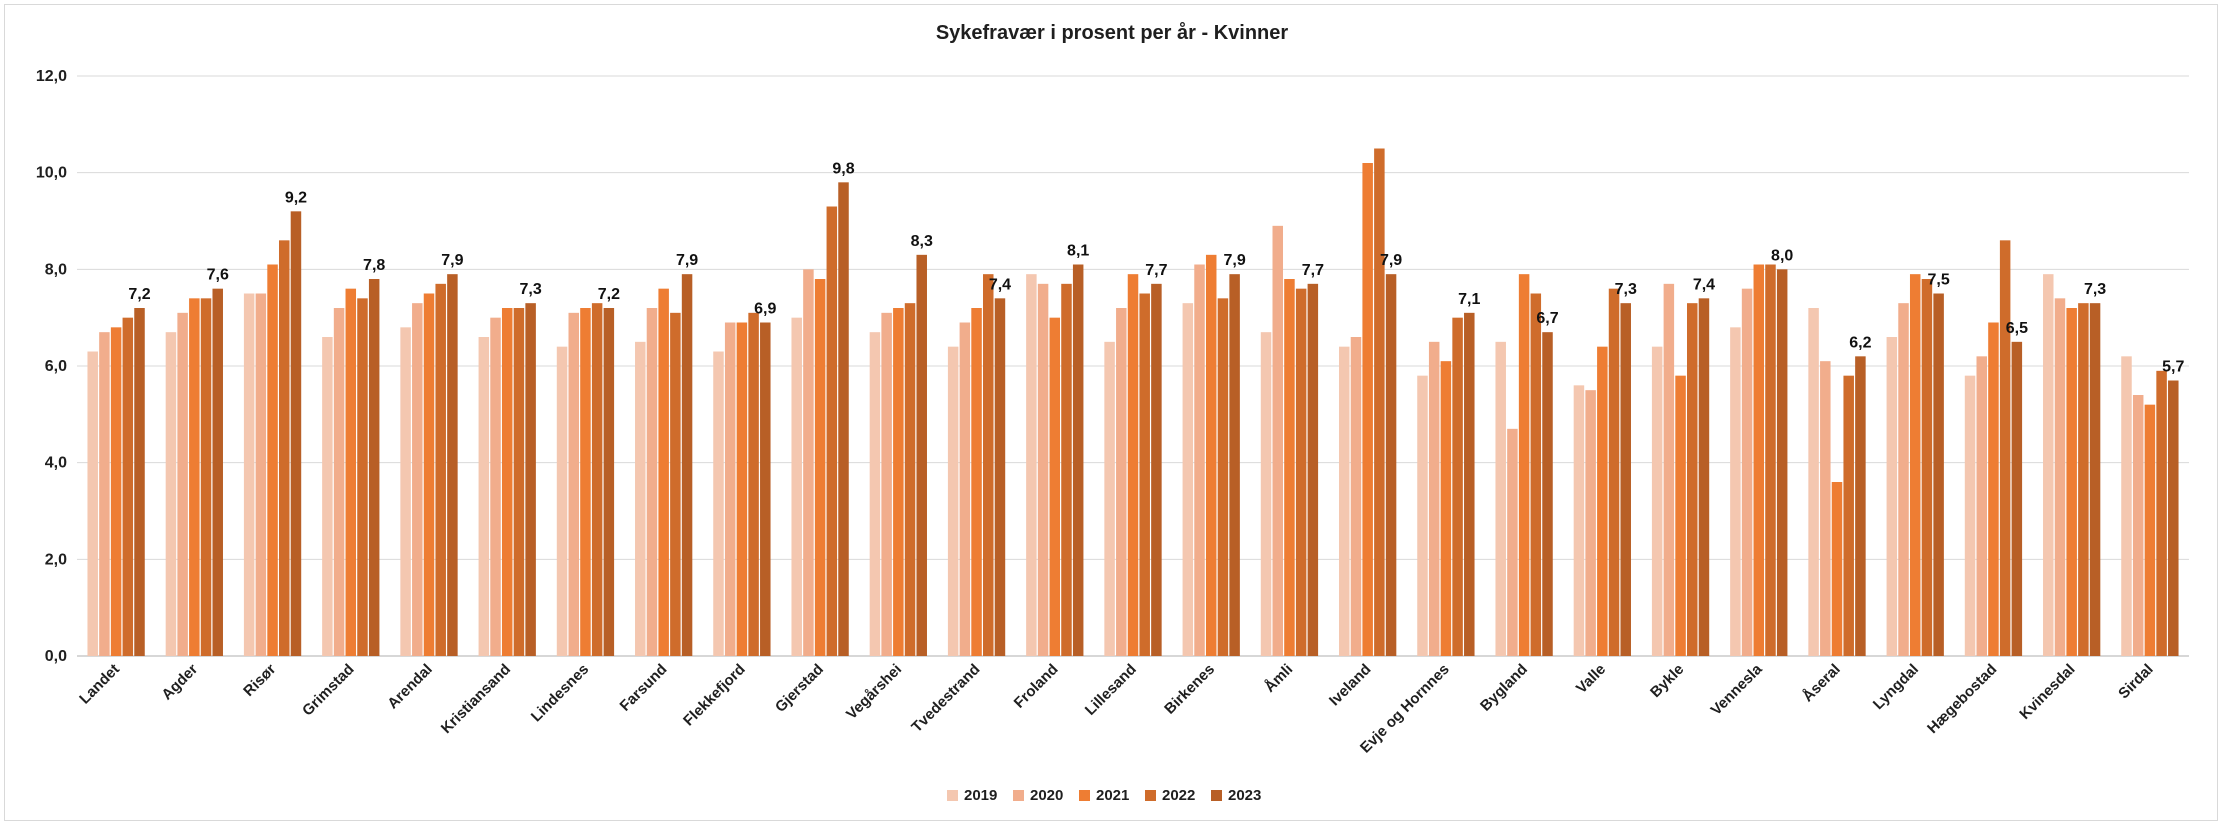  What do you see at coordinates (179, 682) in the screenshot?
I see `x-tick-label: Agder` at bounding box center [179, 682].